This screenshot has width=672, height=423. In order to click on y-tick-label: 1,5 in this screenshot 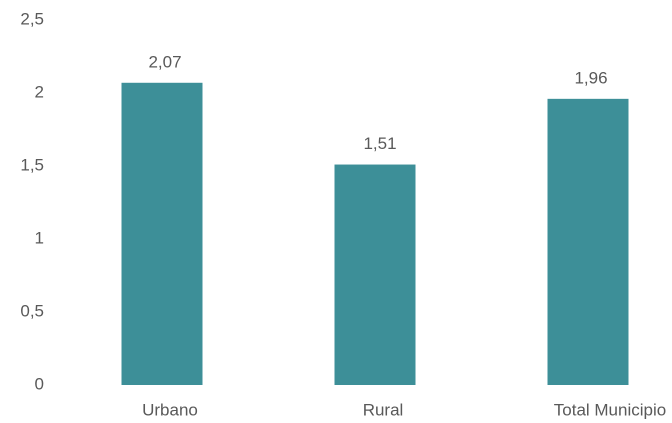, I will do `click(32, 164)`.